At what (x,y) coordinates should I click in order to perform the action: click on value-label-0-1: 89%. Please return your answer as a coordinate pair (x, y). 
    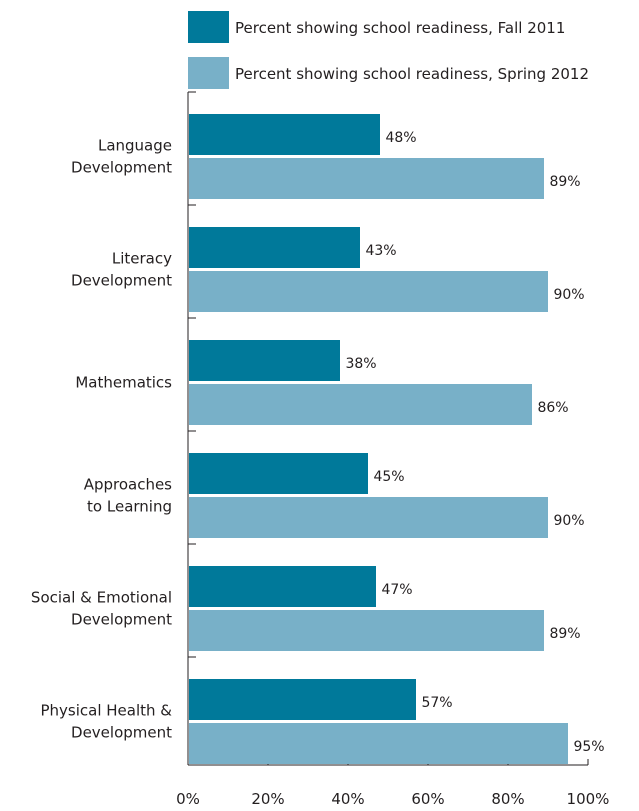
    Looking at the image, I should click on (564, 182).